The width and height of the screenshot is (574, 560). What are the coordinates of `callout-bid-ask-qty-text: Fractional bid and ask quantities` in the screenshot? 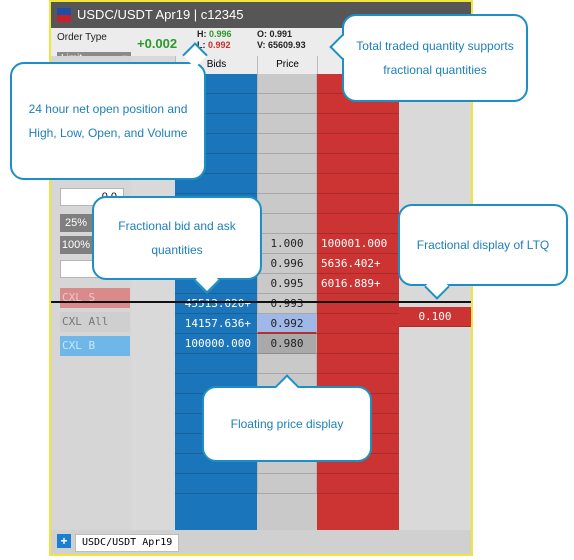 It's located at (177, 238).